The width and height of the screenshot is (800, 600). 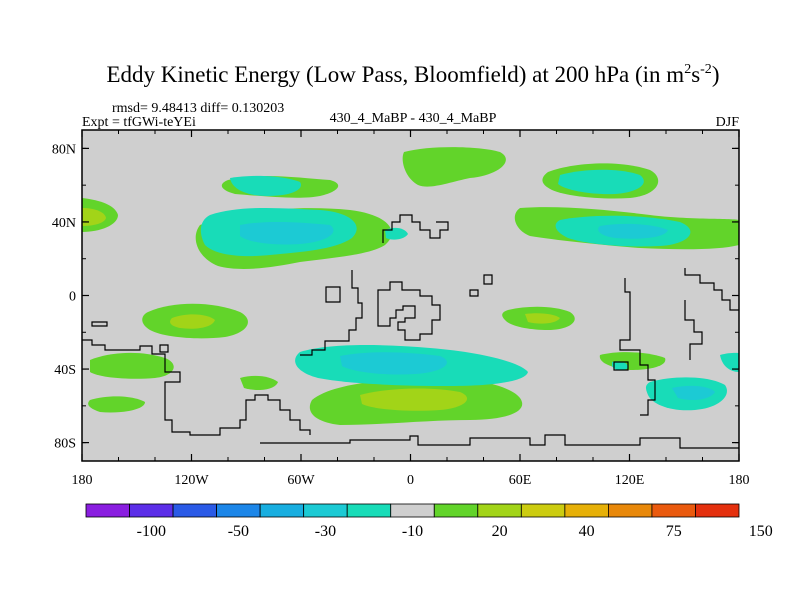 What do you see at coordinates (198, 108) in the screenshot?
I see `rmsd-label: rmsd= 9.48413 diff= 0.130203` at bounding box center [198, 108].